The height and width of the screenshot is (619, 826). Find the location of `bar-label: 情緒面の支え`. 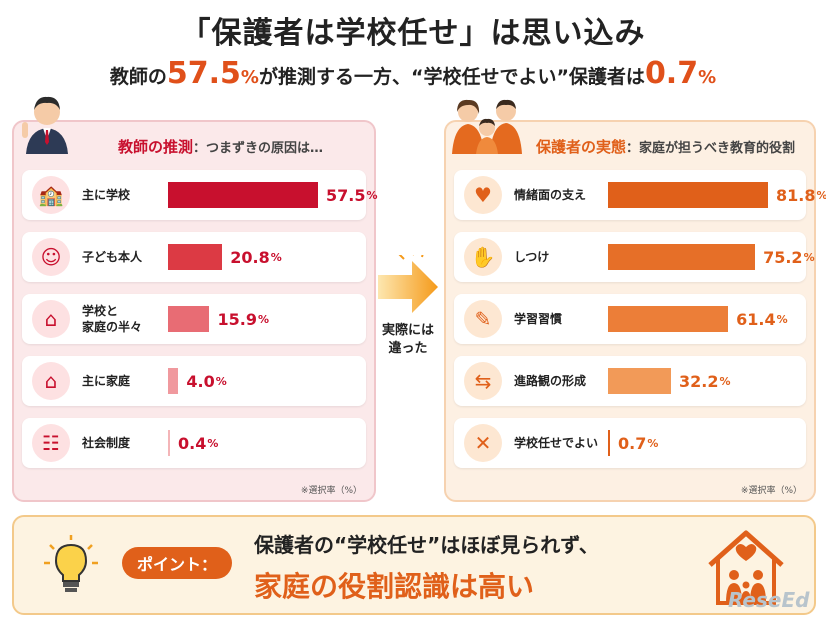

bar-label: 情緒面の支え is located at coordinates (550, 194).